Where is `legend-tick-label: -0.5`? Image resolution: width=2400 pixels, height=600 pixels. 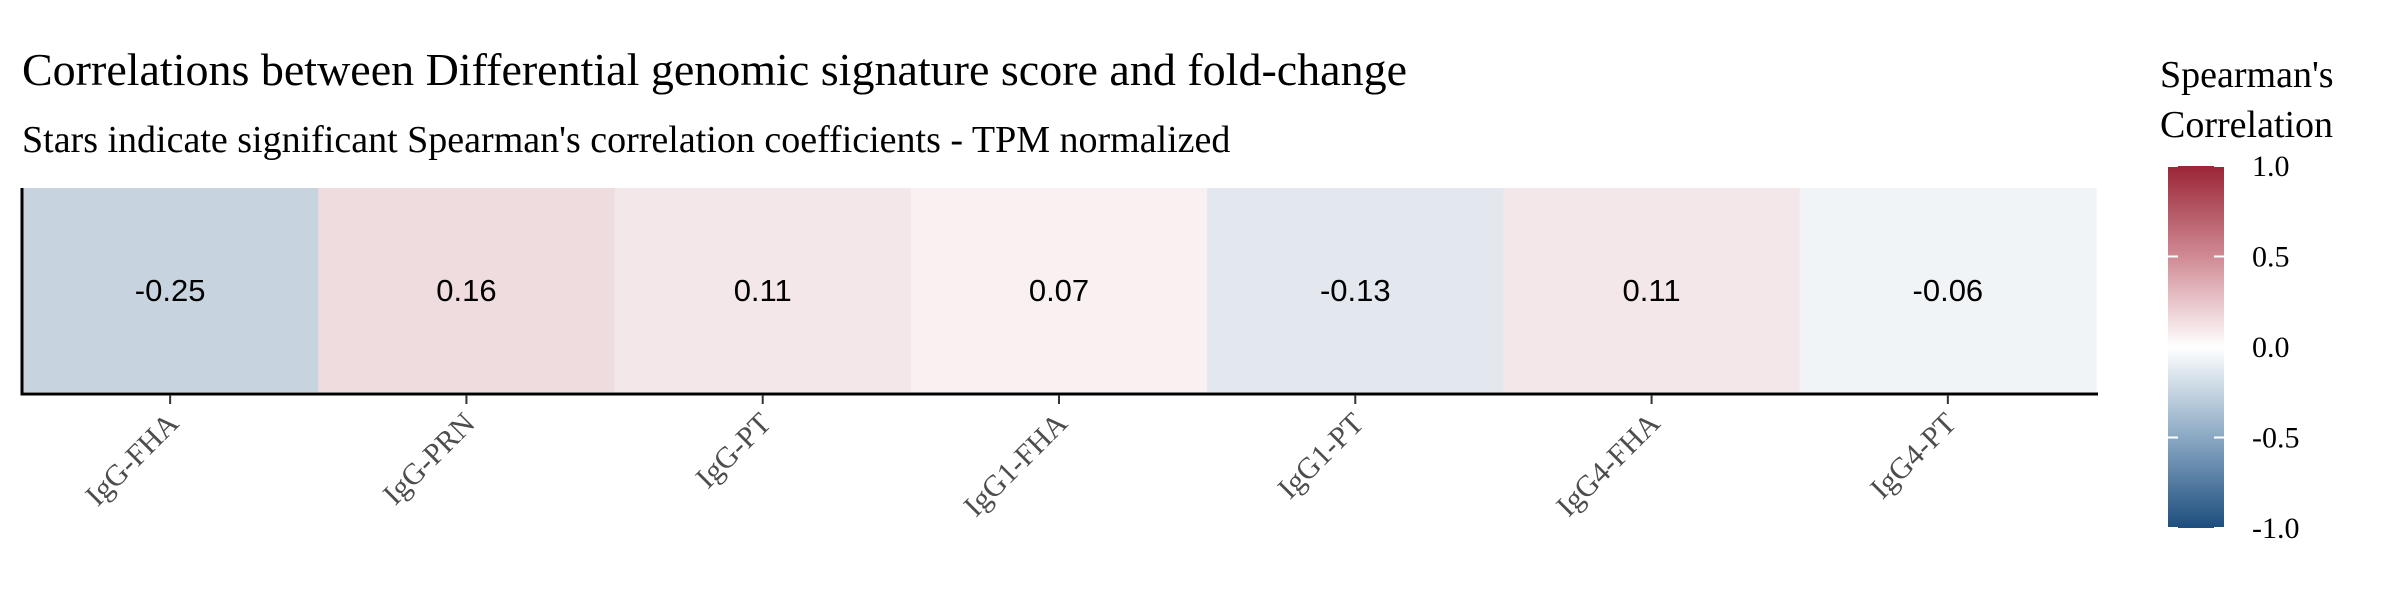
legend-tick-label: -0.5 is located at coordinates (2276, 438).